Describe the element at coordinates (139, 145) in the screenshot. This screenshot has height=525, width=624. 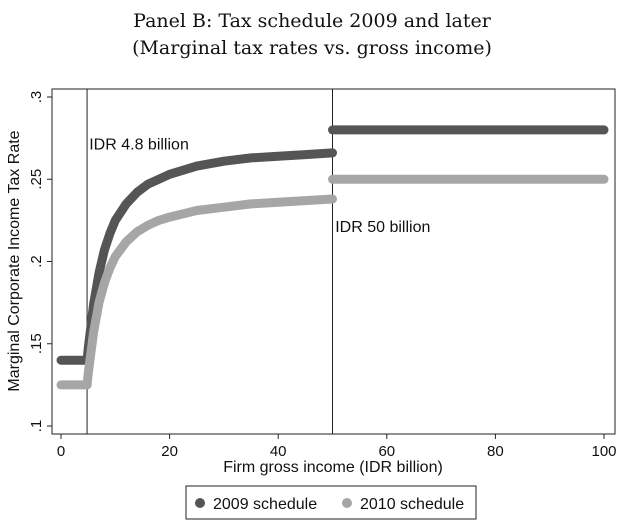
I see `annotation-label: IDR 4.8 billion` at that location.